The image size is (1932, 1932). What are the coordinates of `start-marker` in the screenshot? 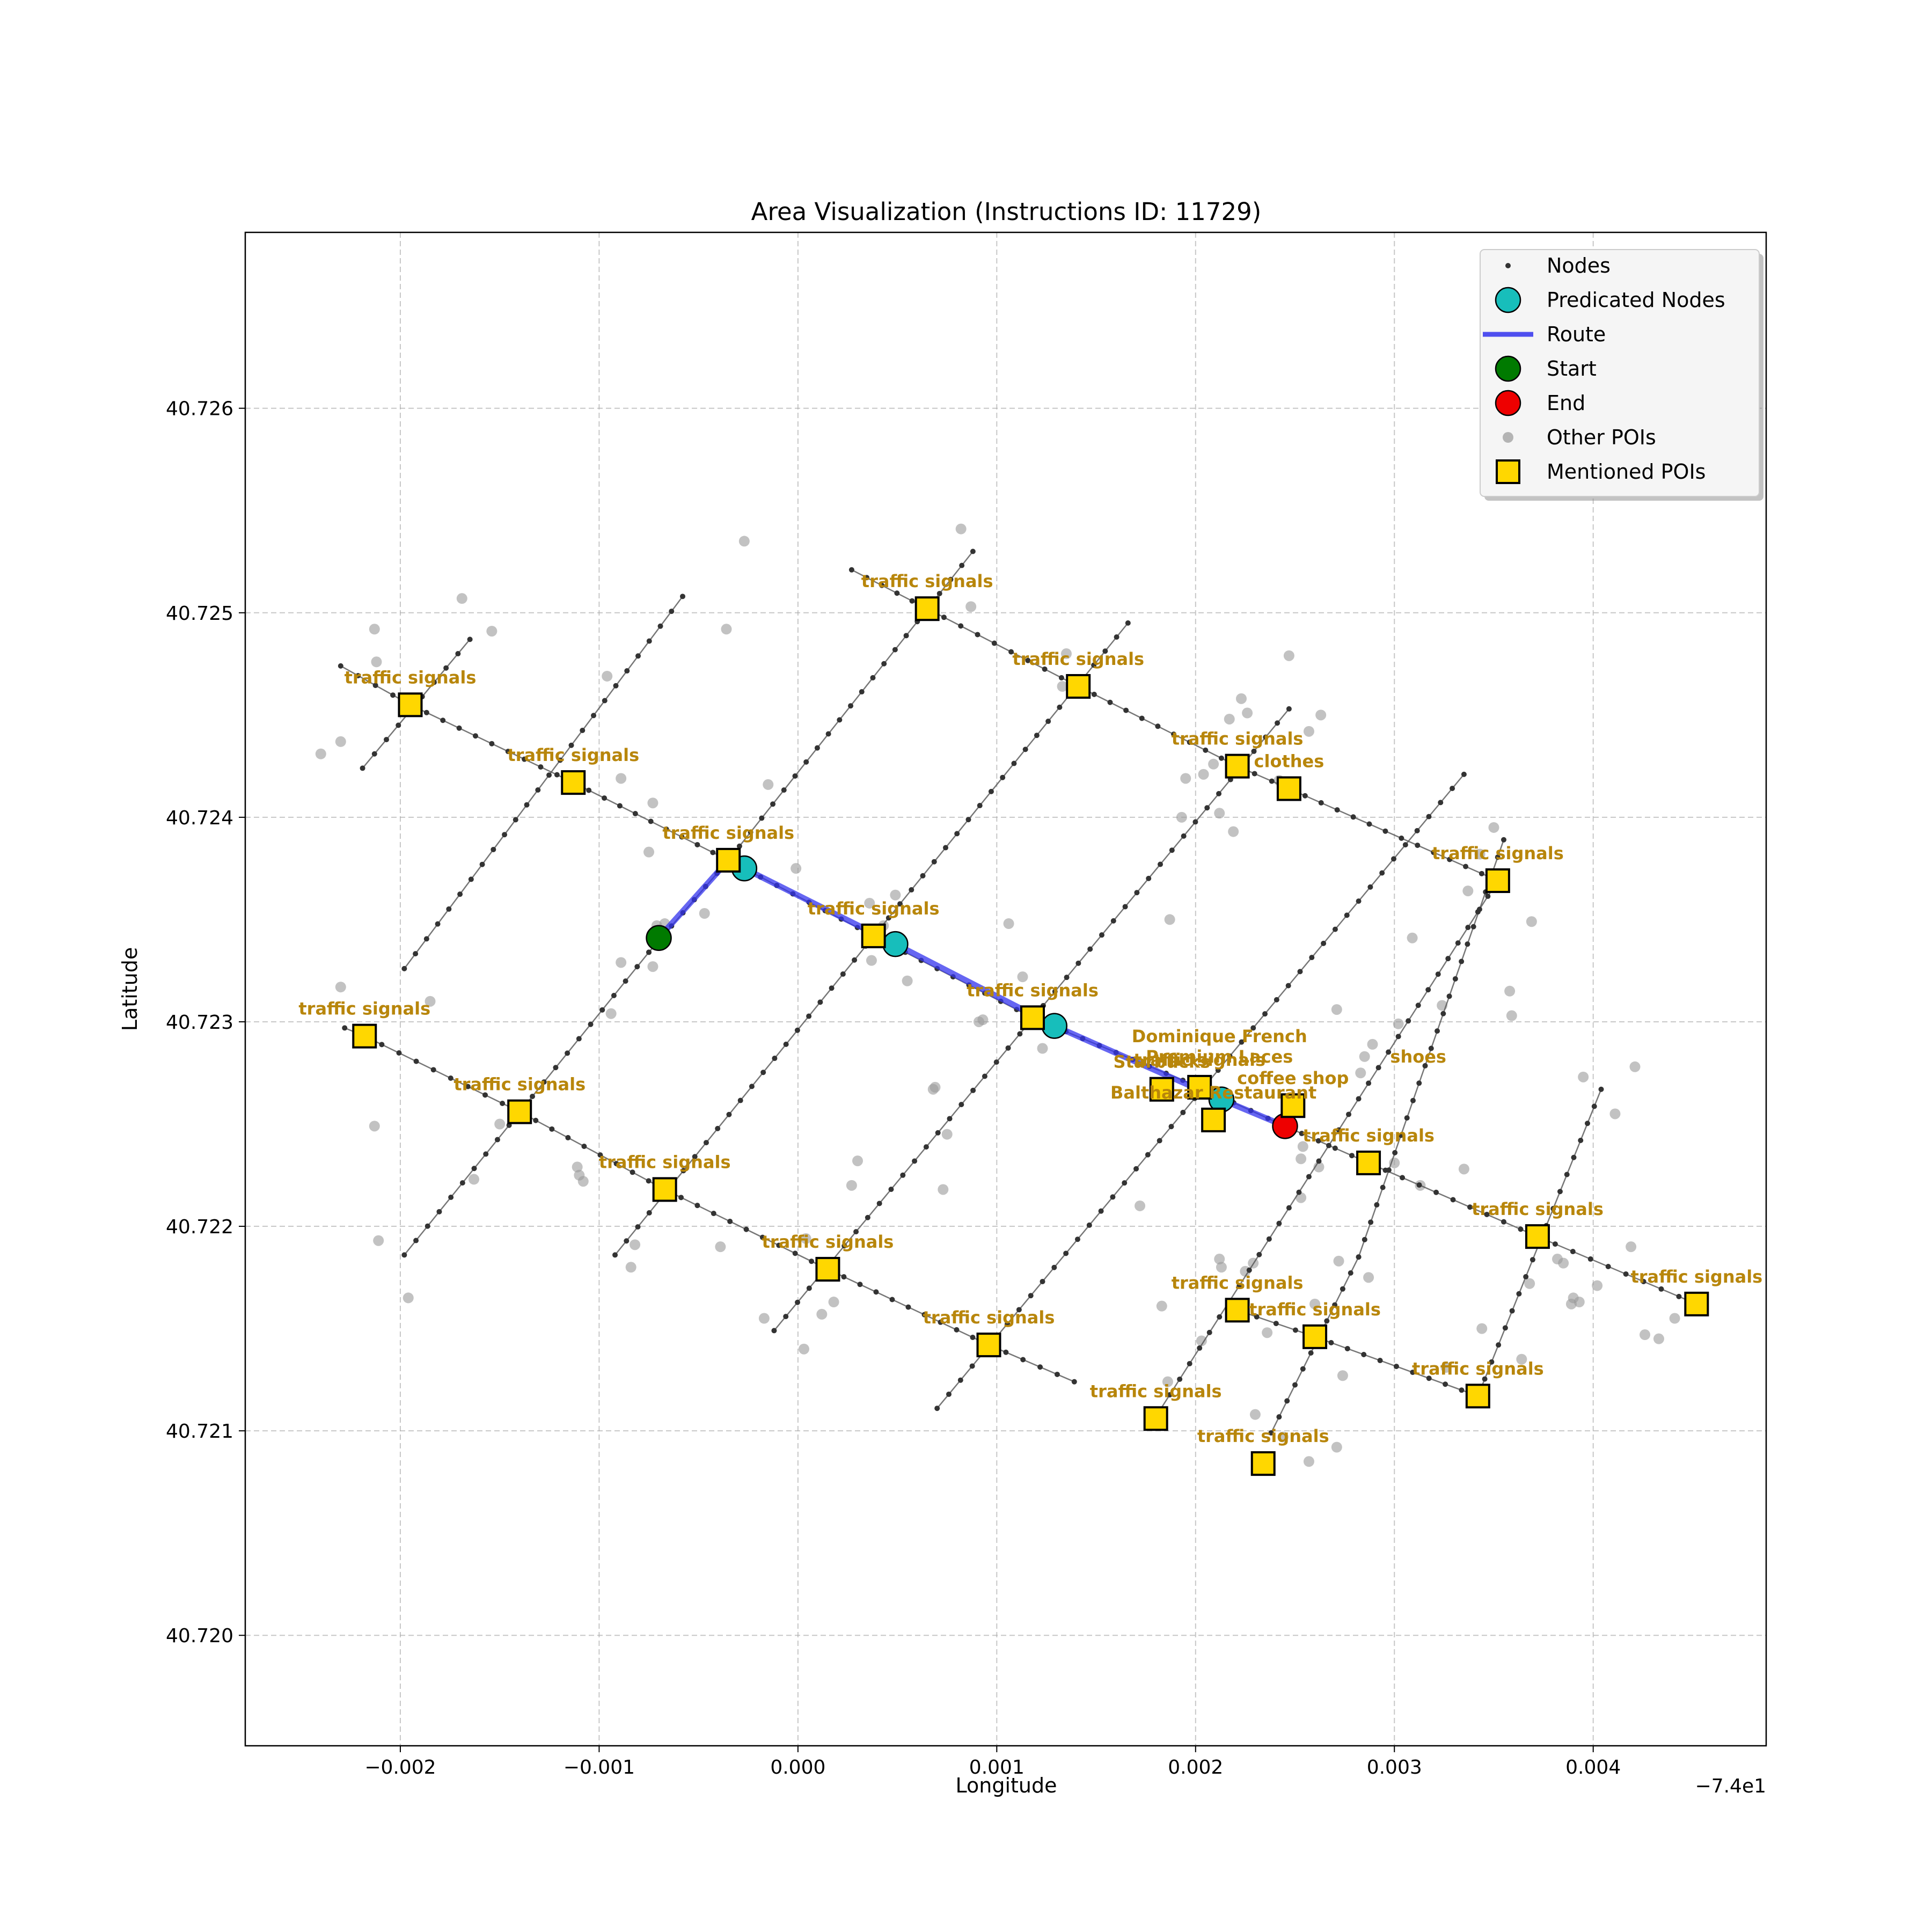 It's located at (659, 938).